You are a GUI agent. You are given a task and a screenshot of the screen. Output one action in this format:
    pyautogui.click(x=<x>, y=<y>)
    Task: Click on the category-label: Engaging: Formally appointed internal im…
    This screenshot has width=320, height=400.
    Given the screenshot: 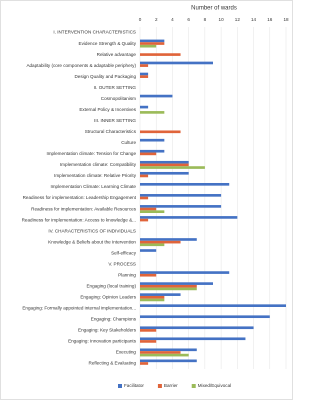 What is the action you would take?
    pyautogui.click(x=79, y=308)
    